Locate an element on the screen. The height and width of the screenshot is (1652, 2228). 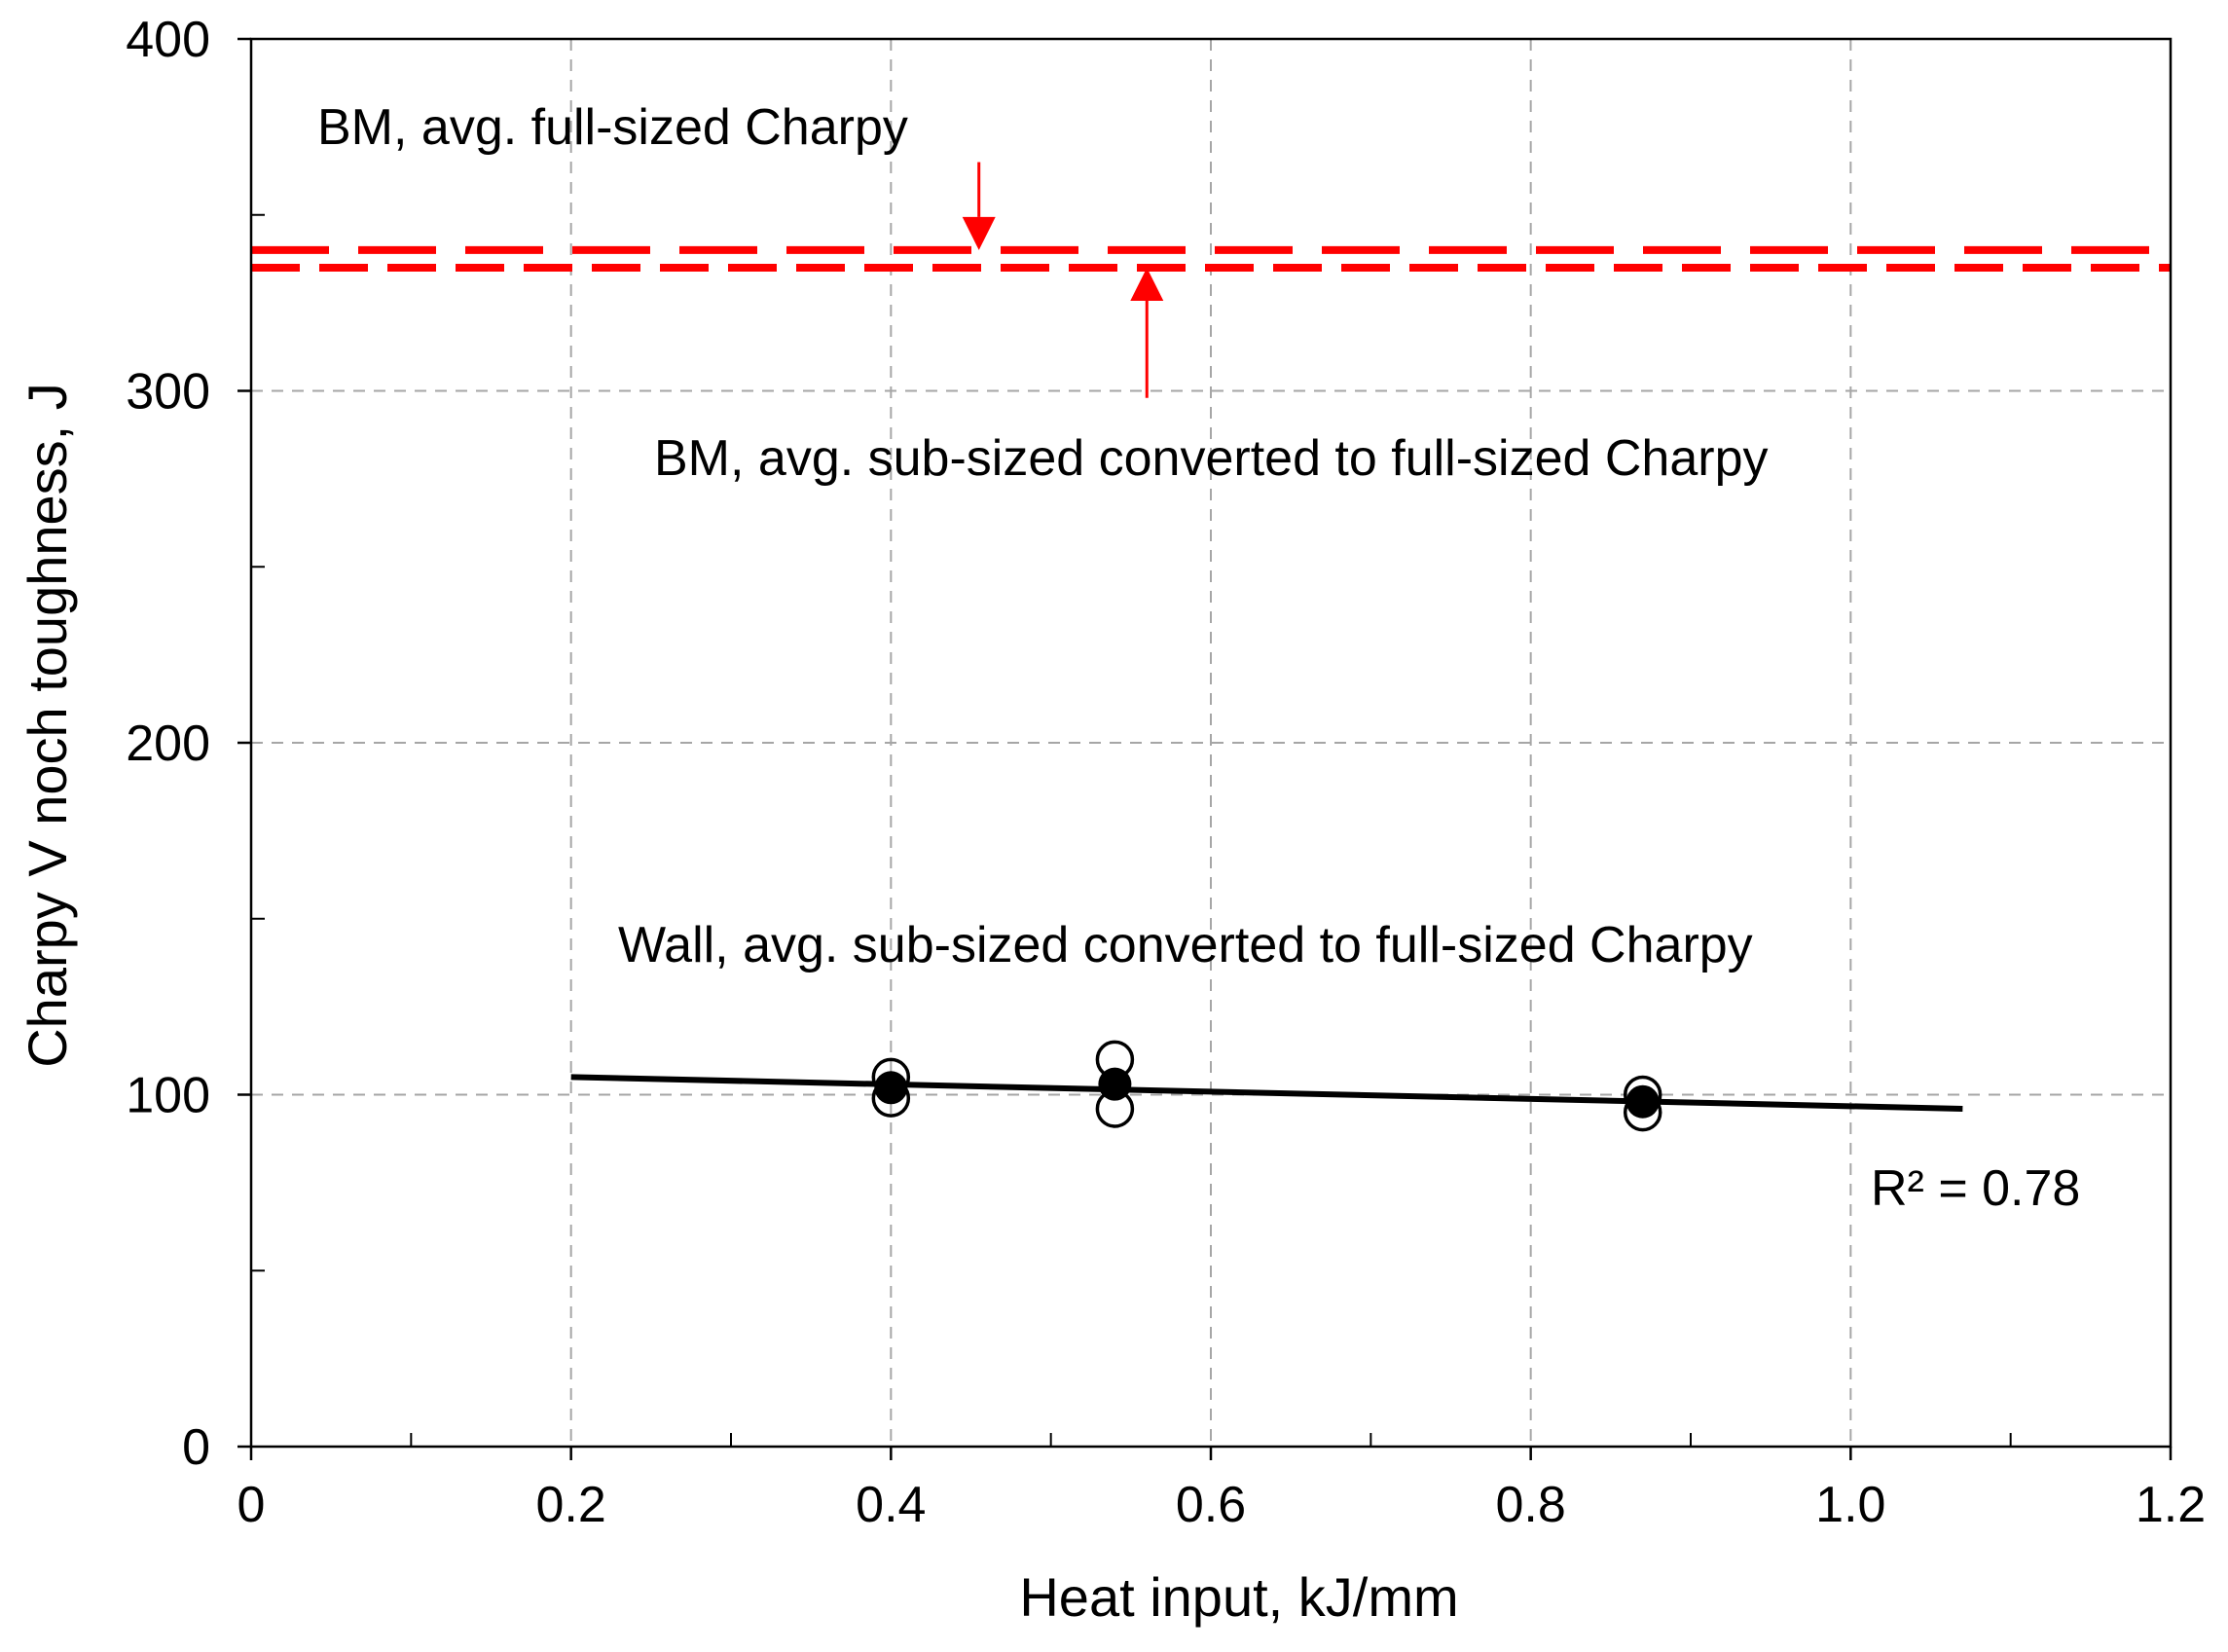
y-tick-label: 0 is located at coordinates (196, 1447).